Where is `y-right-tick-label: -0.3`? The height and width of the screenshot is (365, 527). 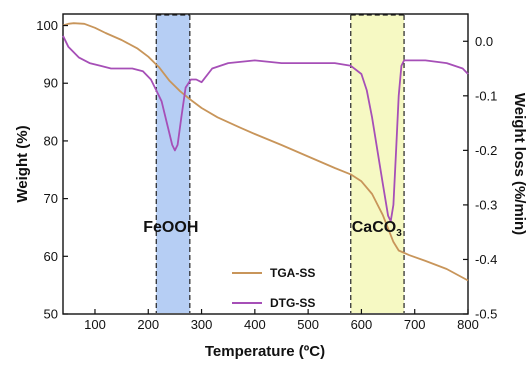
y-right-tick-label: -0.3 is located at coordinates (486, 204).